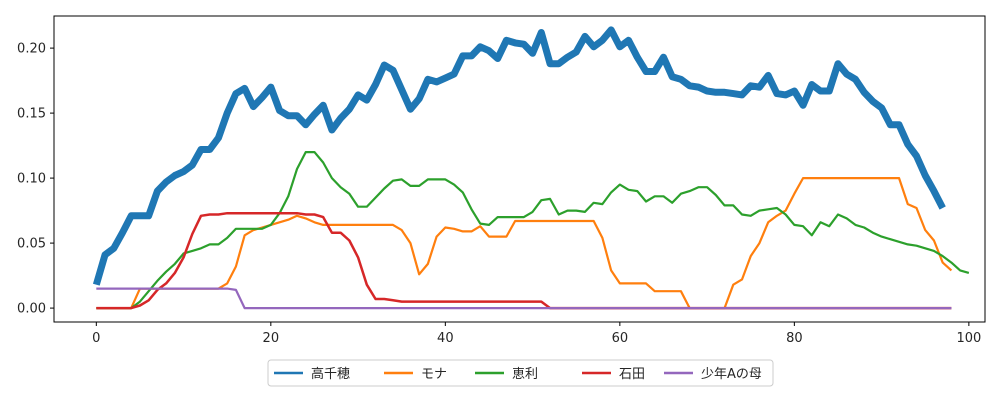  I want to click on y-tick-label: 0.15, so click(31, 114).